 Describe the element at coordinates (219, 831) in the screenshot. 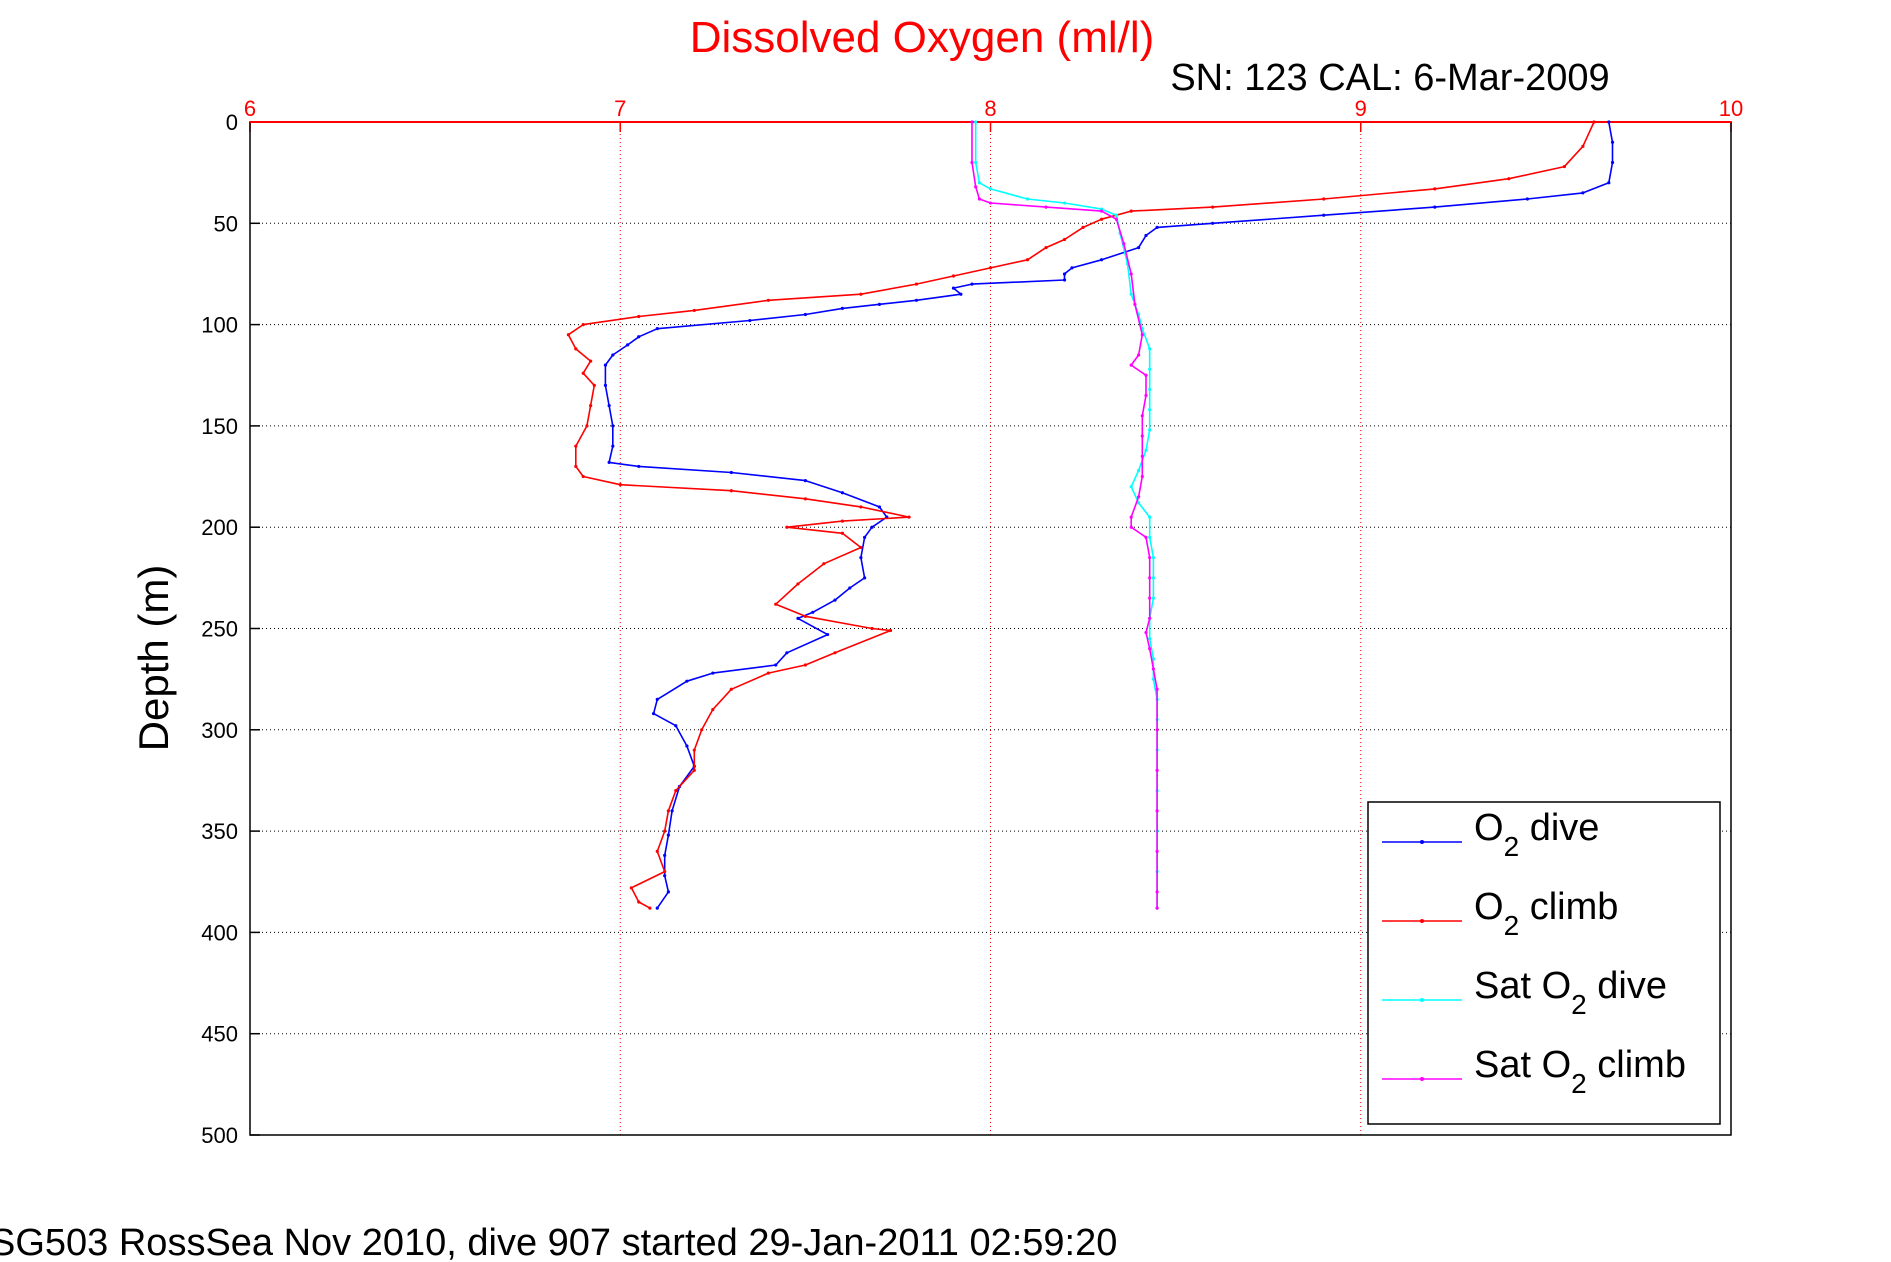

I see `y-tick-label: 350` at that location.